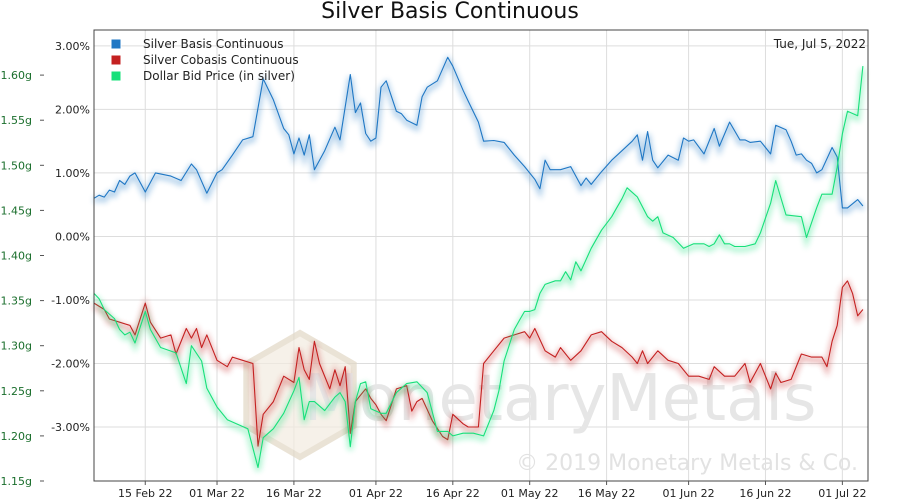 This screenshot has width=900, height=500. What do you see at coordinates (16, 301) in the screenshot?
I see `y-left-tick-label: 1.35g` at bounding box center [16, 301].